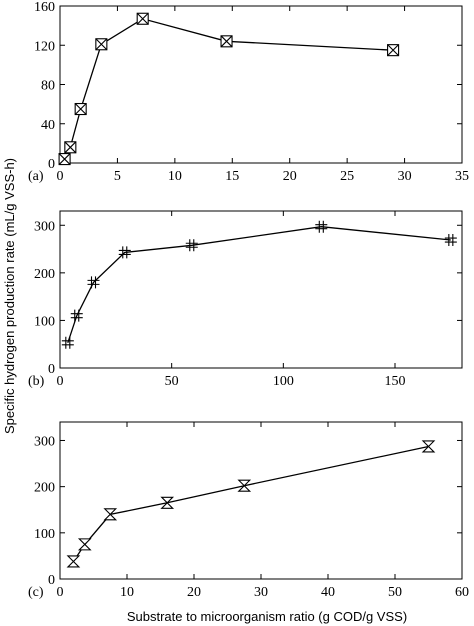 This screenshot has height=626, width=474. Describe the element at coordinates (44, 46) in the screenshot. I see `y-tick-label: 120` at that location.